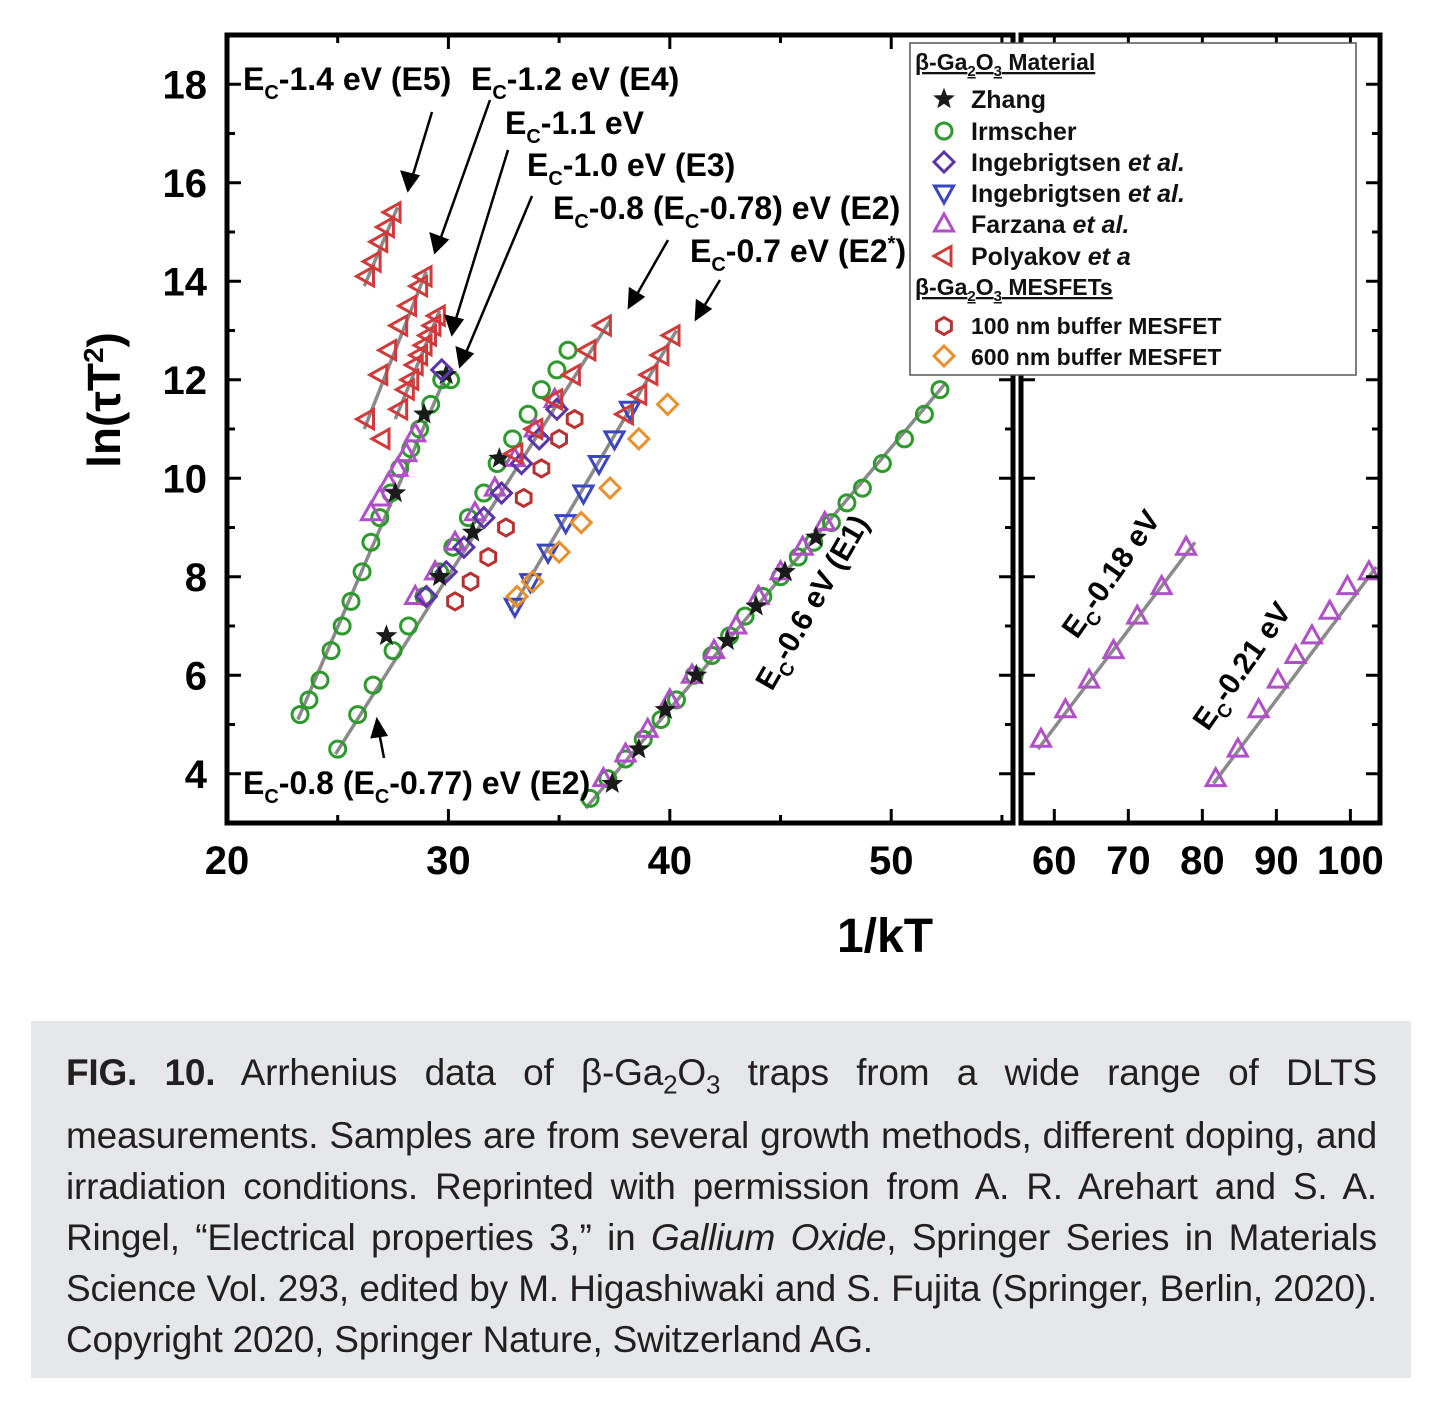  What do you see at coordinates (703, 310) in the screenshot?
I see `arrow-e2-star-head` at bounding box center [703, 310].